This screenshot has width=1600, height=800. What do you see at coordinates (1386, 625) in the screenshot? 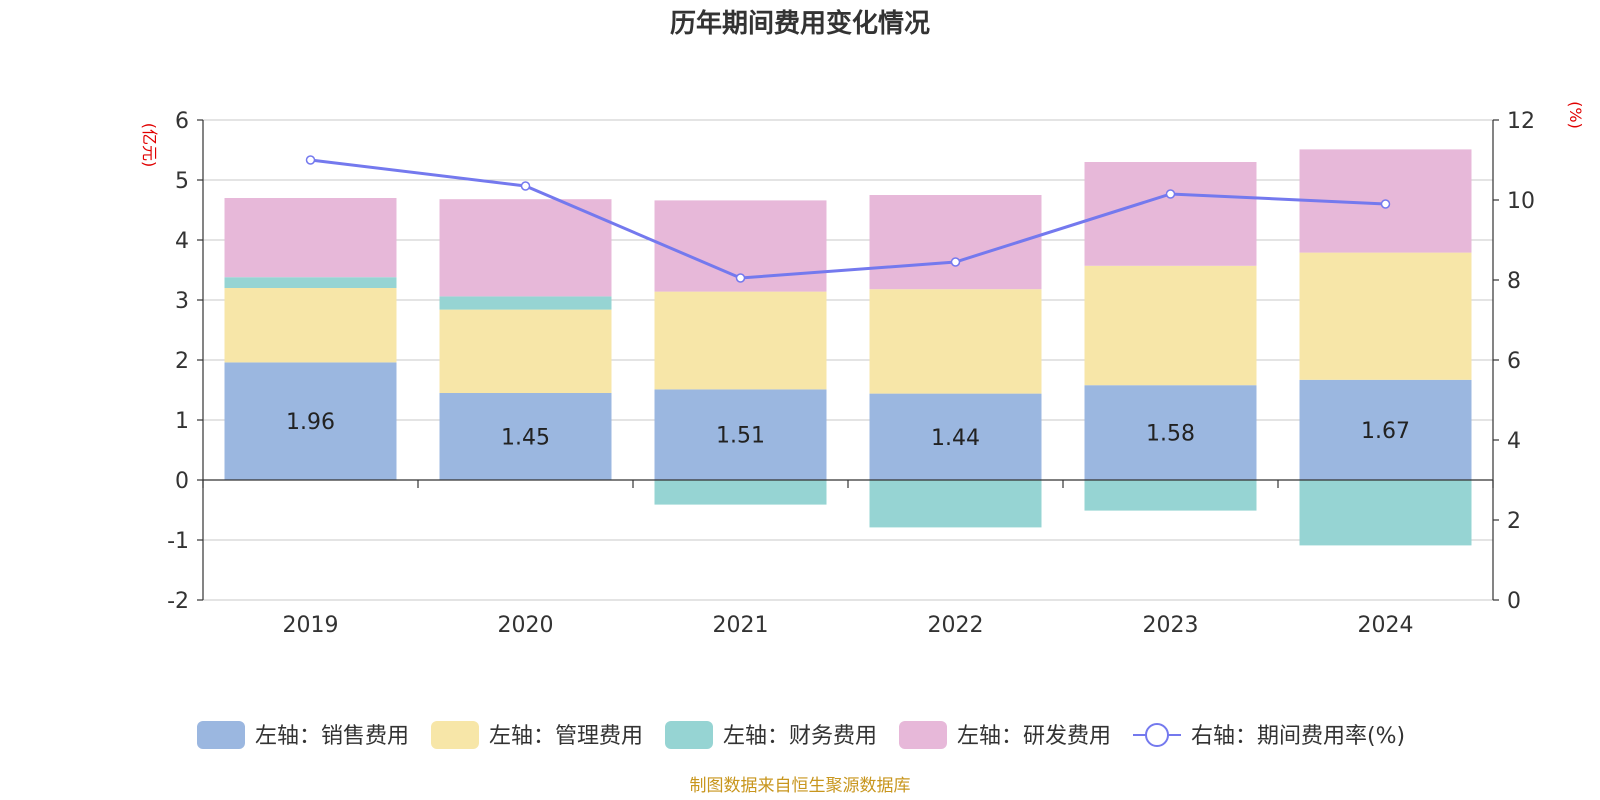
I see `category-label: 2024` at bounding box center [1386, 625].